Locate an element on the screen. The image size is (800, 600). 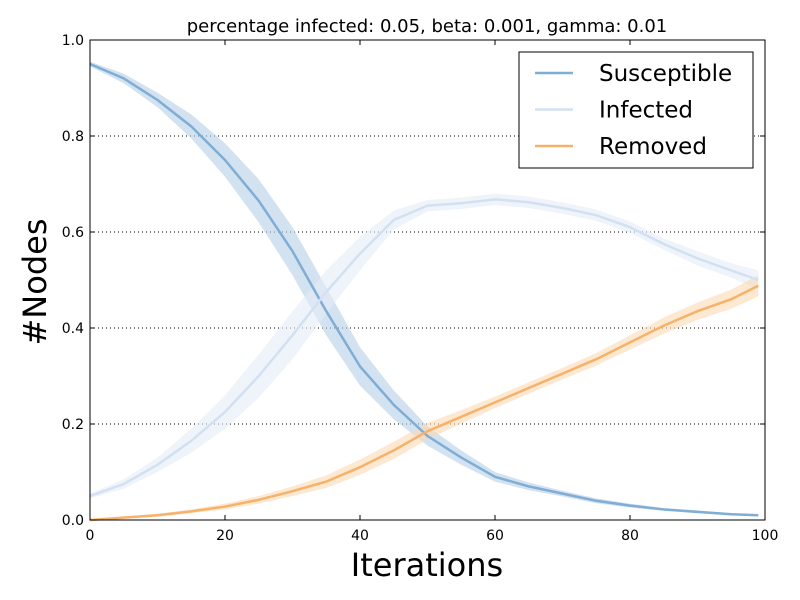
y-axis-label: #Nodes is located at coordinates (35, 282).